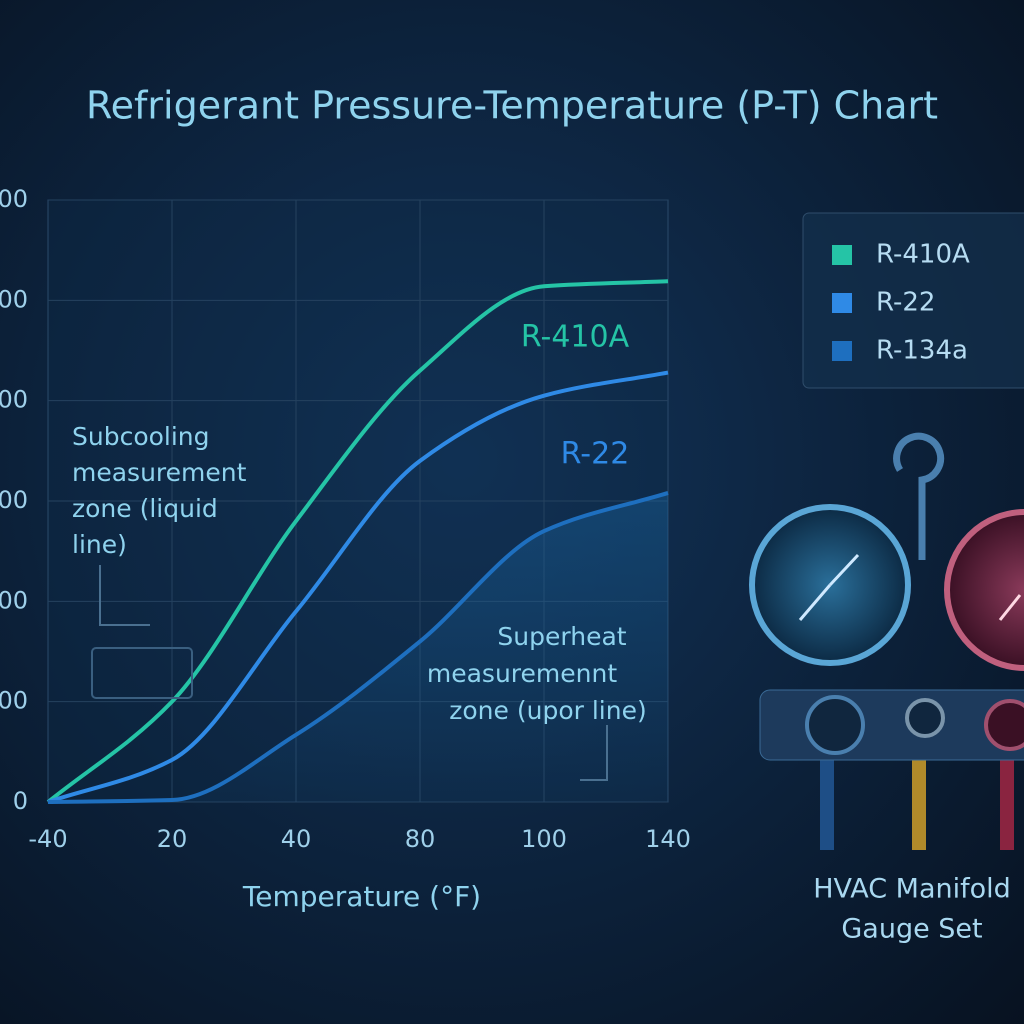 The height and width of the screenshot is (1024, 1024). I want to click on x-tick-label: 140, so click(668, 839).